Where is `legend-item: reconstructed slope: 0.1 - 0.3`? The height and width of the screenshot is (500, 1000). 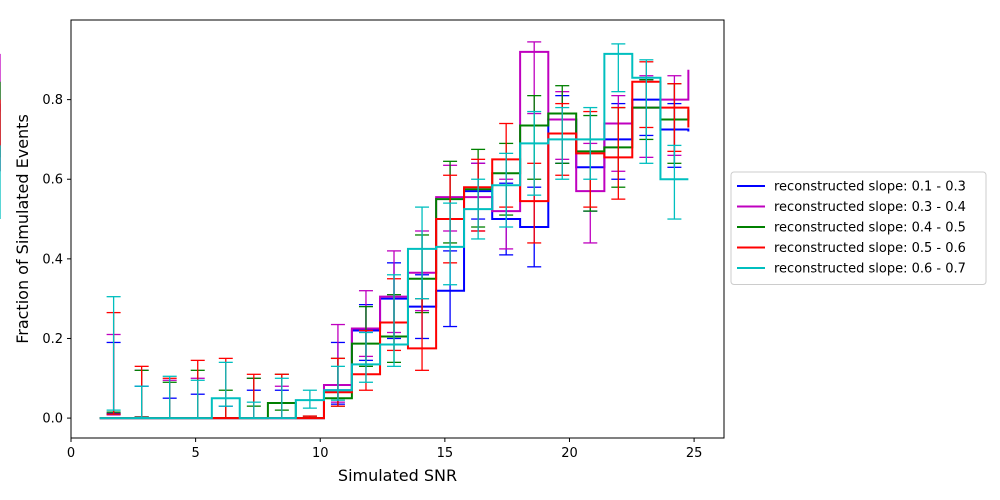 legend-item: reconstructed slope: 0.1 - 0.3 is located at coordinates (851, 187).